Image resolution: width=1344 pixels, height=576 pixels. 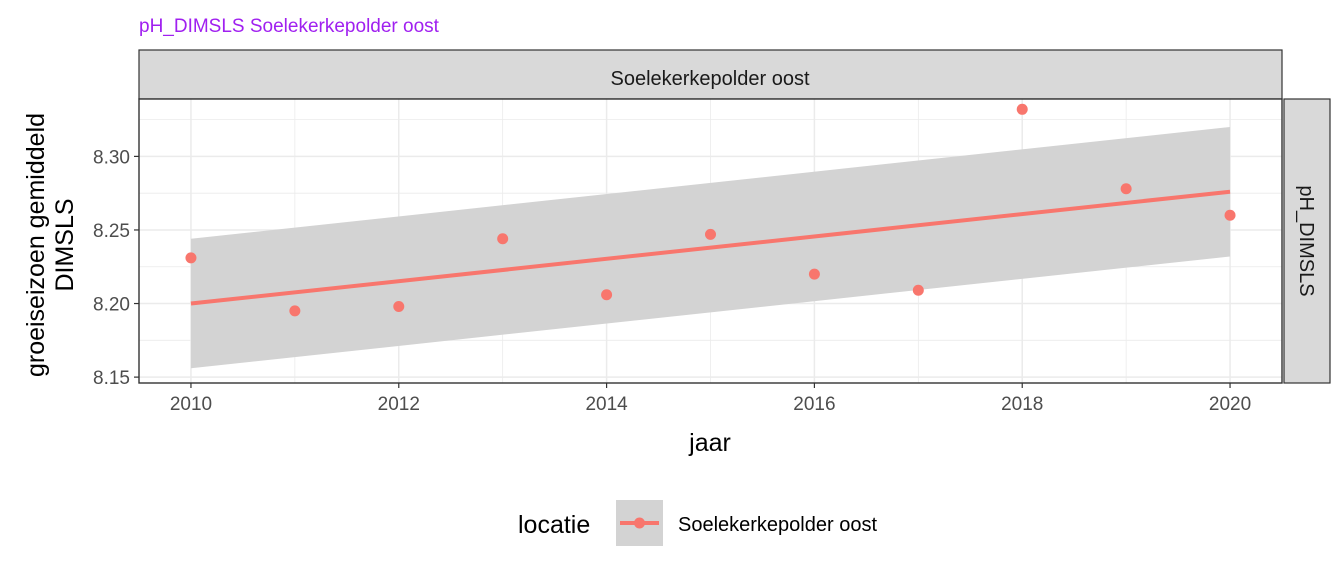 What do you see at coordinates (111, 378) in the screenshot?
I see `y-tick-label: 8.15` at bounding box center [111, 378].